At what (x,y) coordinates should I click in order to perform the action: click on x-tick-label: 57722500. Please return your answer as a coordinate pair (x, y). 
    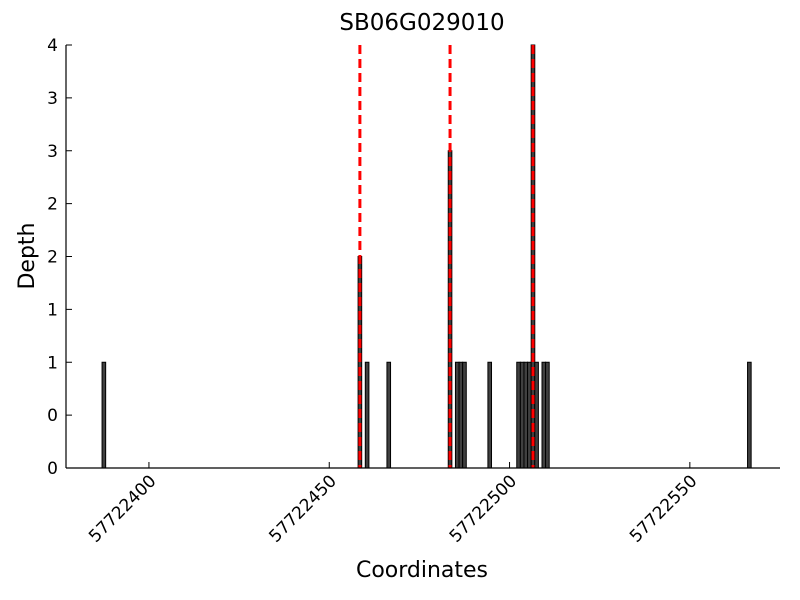
    Looking at the image, I should click on (483, 508).